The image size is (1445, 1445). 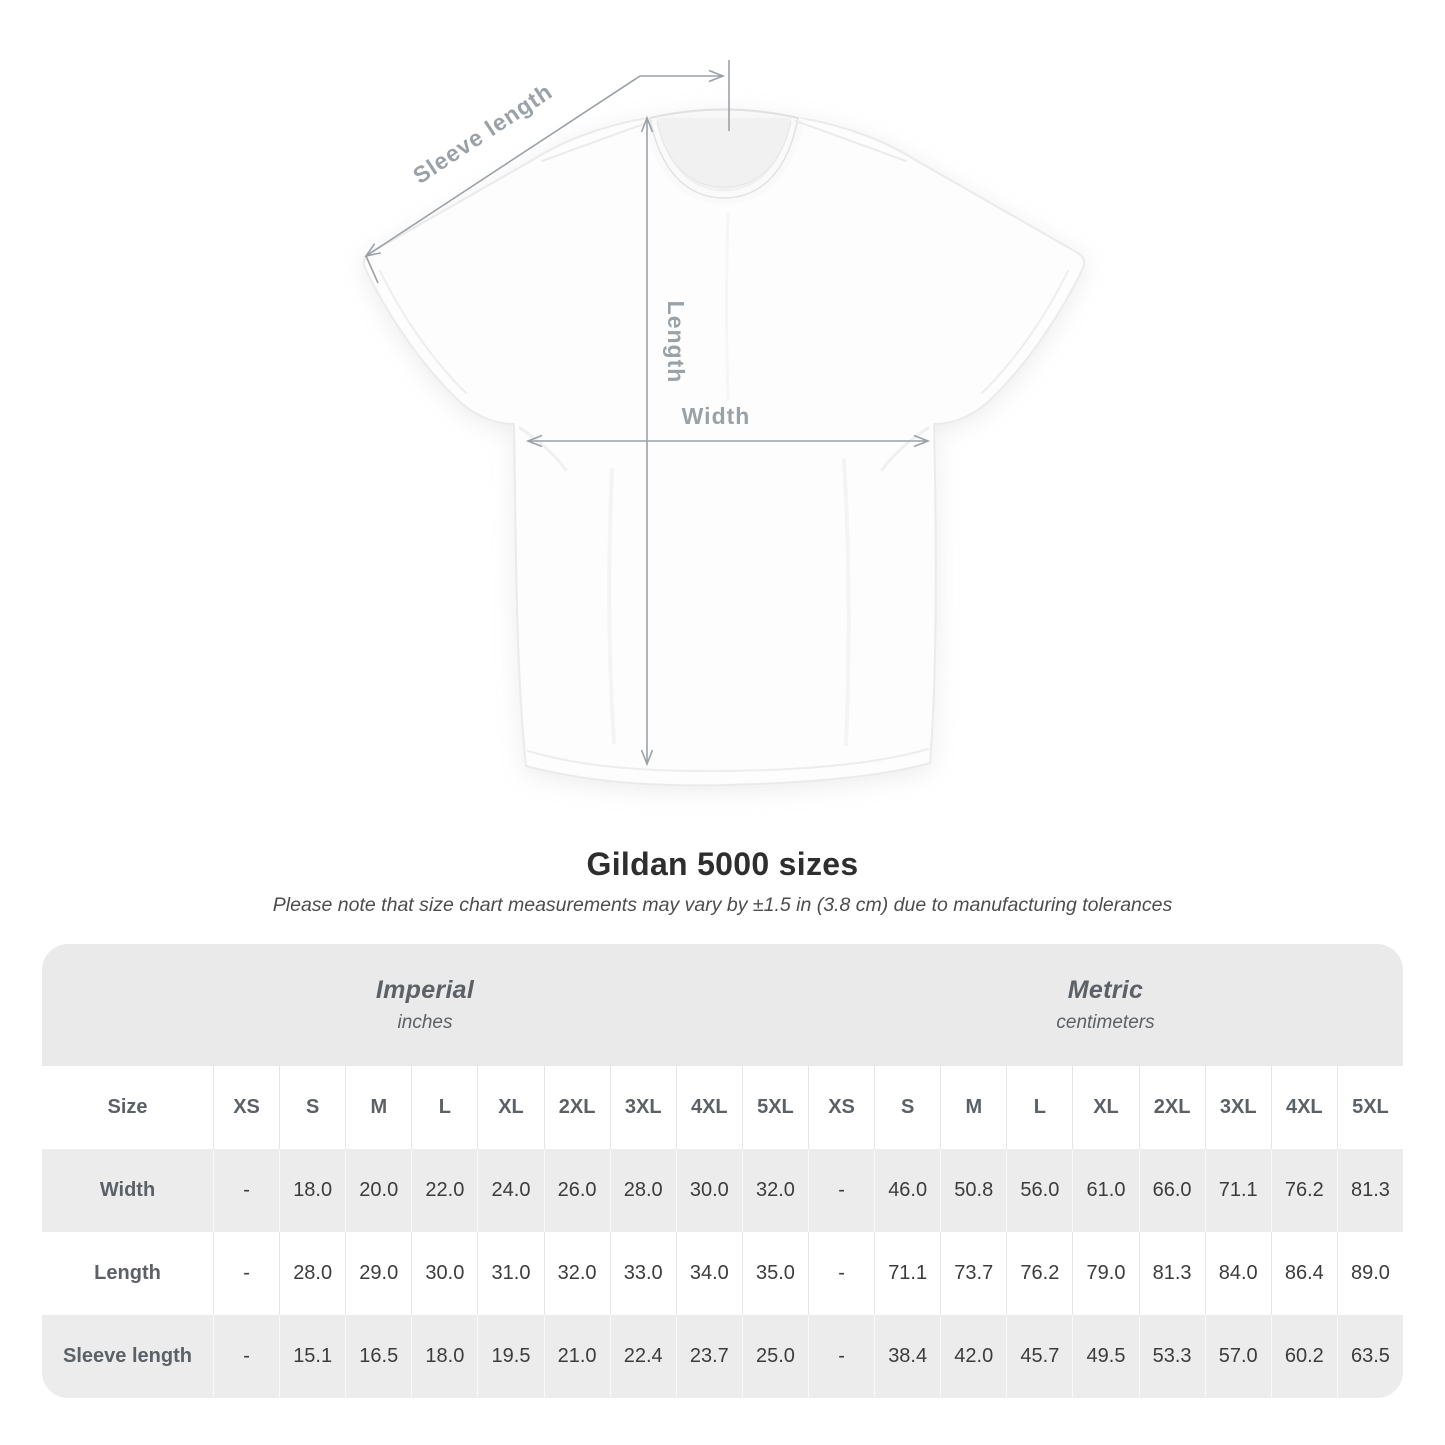 What do you see at coordinates (774, 1356) in the screenshot?
I see `measurement-cell: 25.0` at bounding box center [774, 1356].